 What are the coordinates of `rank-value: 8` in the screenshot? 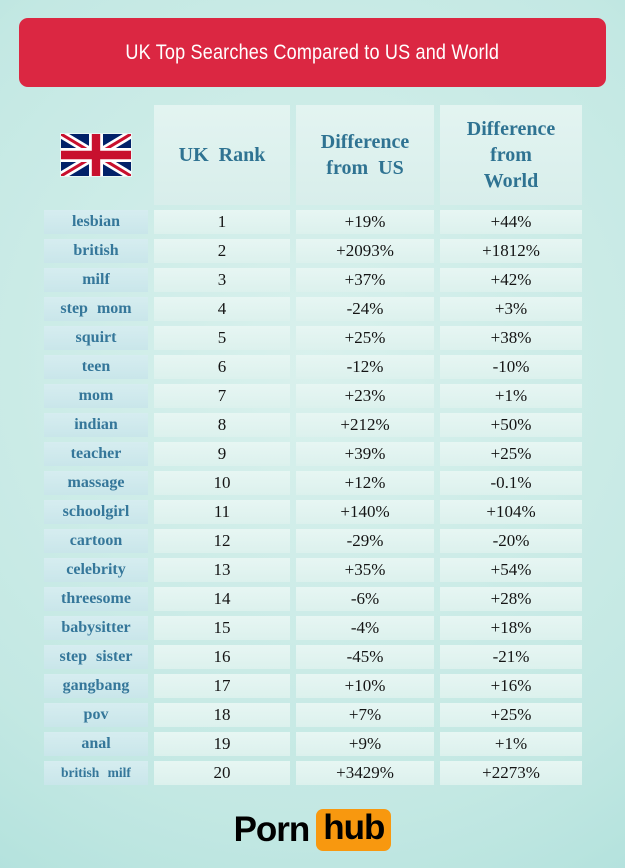 It's located at (222, 425).